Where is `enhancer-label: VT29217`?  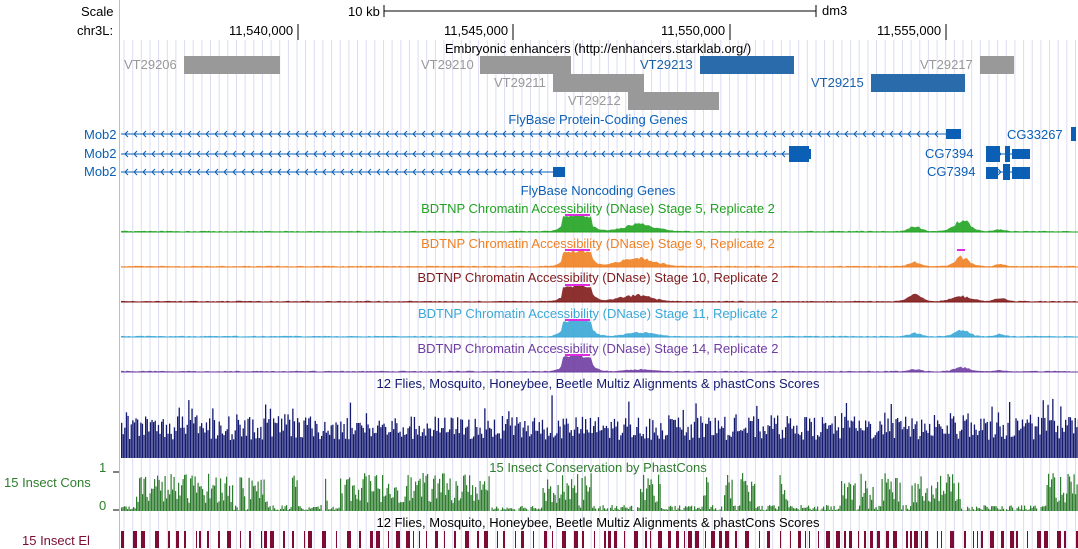
enhancer-label: VT29217 is located at coordinates (946, 64).